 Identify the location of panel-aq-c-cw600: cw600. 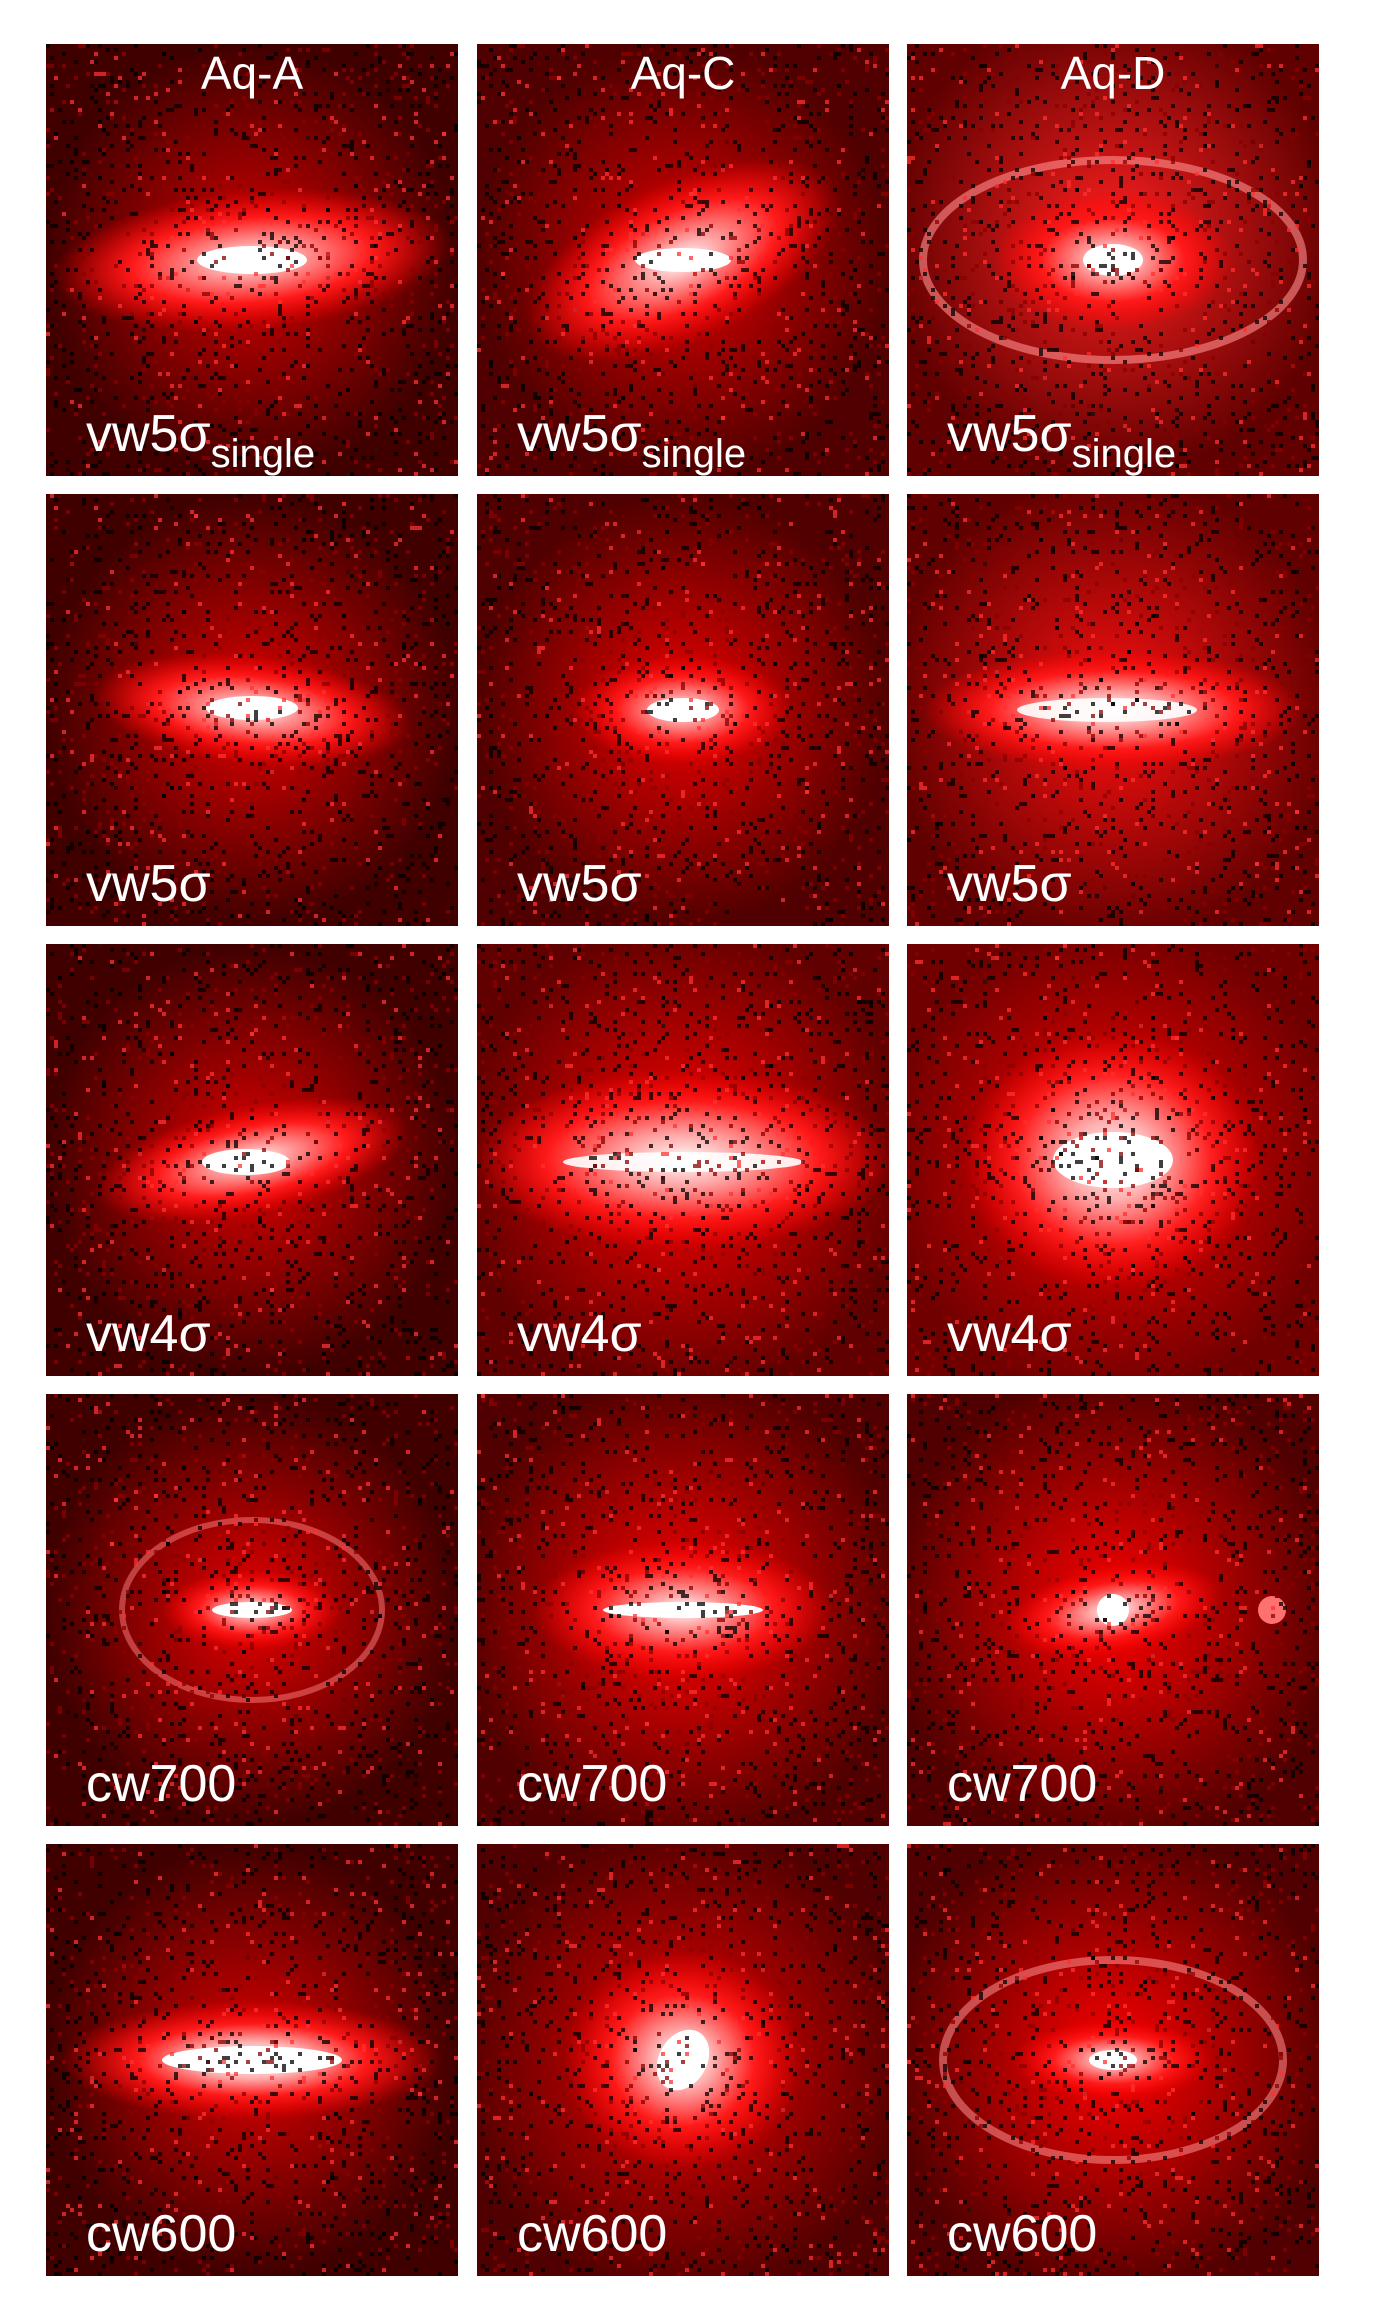
(683, 2060).